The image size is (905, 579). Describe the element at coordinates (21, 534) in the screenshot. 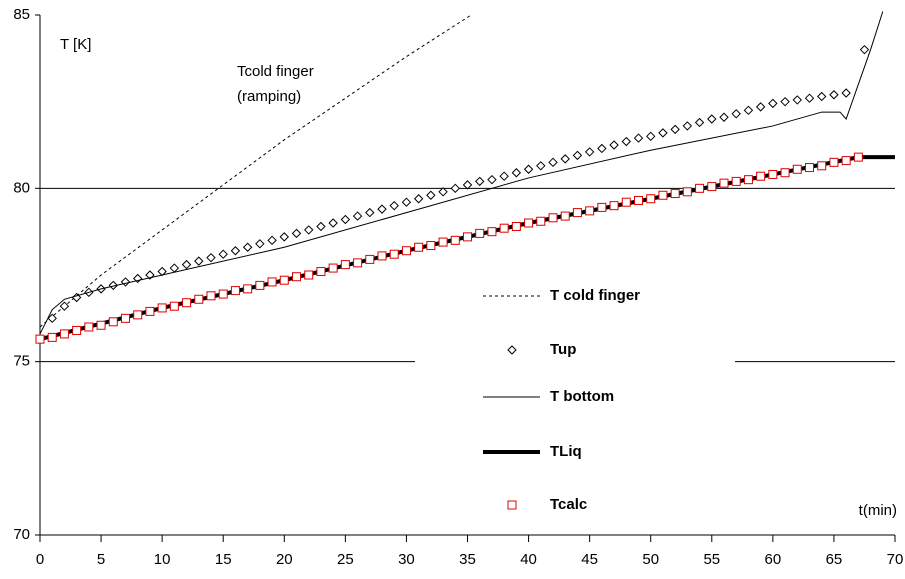

I see `y-tick-label: 70` at that location.